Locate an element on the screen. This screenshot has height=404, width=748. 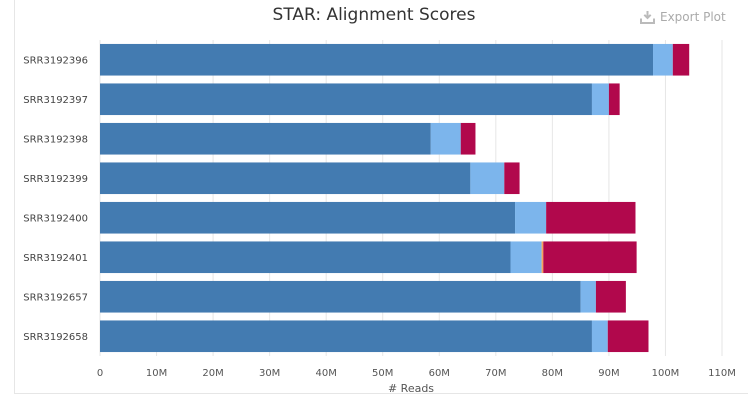
panel-border-left is located at coordinates (14, 197).